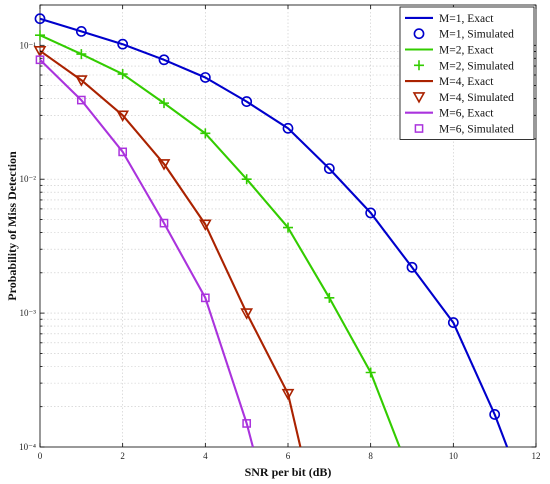 This screenshot has height=484, width=550. What do you see at coordinates (466, 114) in the screenshot?
I see `legend-label: M=6, Exact` at bounding box center [466, 114].